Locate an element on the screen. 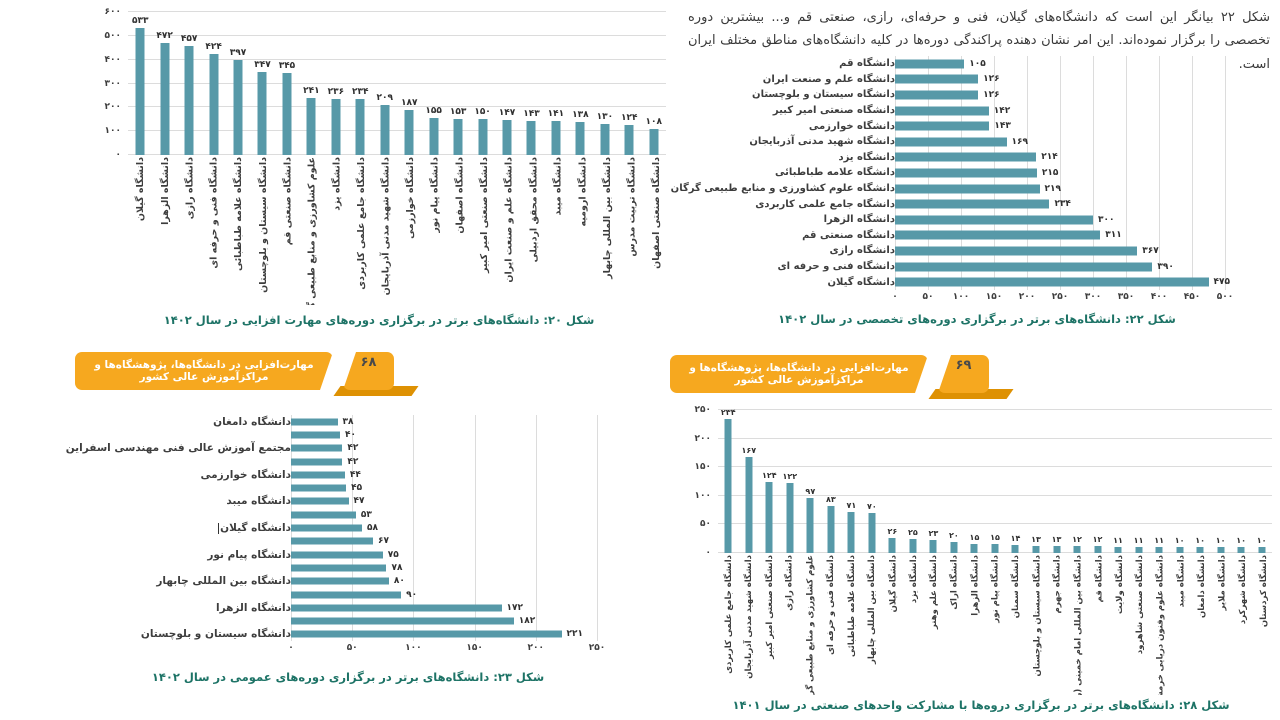  bar-track: ۶۷ is located at coordinates (444, 541).